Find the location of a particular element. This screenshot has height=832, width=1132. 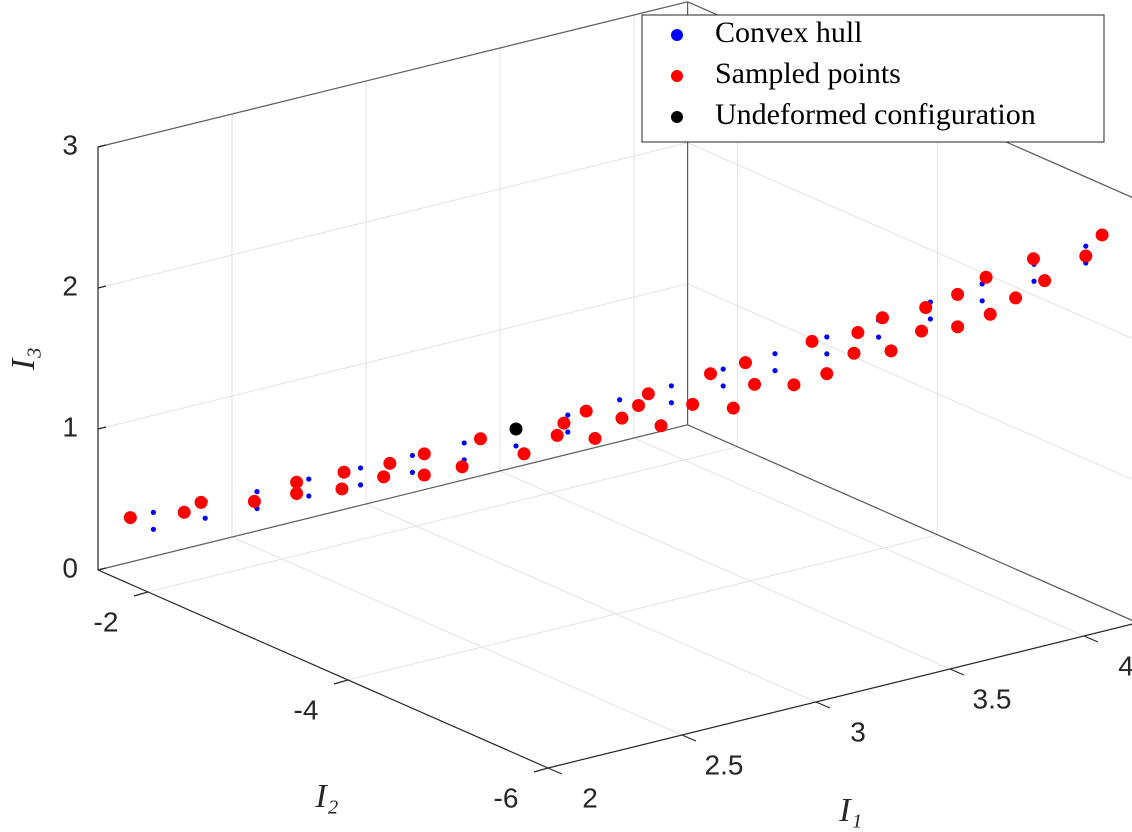

x-tick-label: 2.5 is located at coordinates (724, 764).